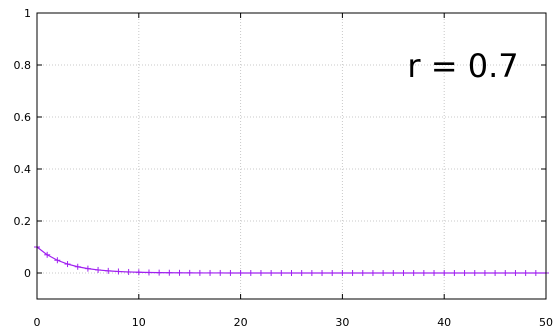 This screenshot has width=554, height=332. What do you see at coordinates (23, 221) in the screenshot?
I see `y-tick-label: 0.2` at bounding box center [23, 221].